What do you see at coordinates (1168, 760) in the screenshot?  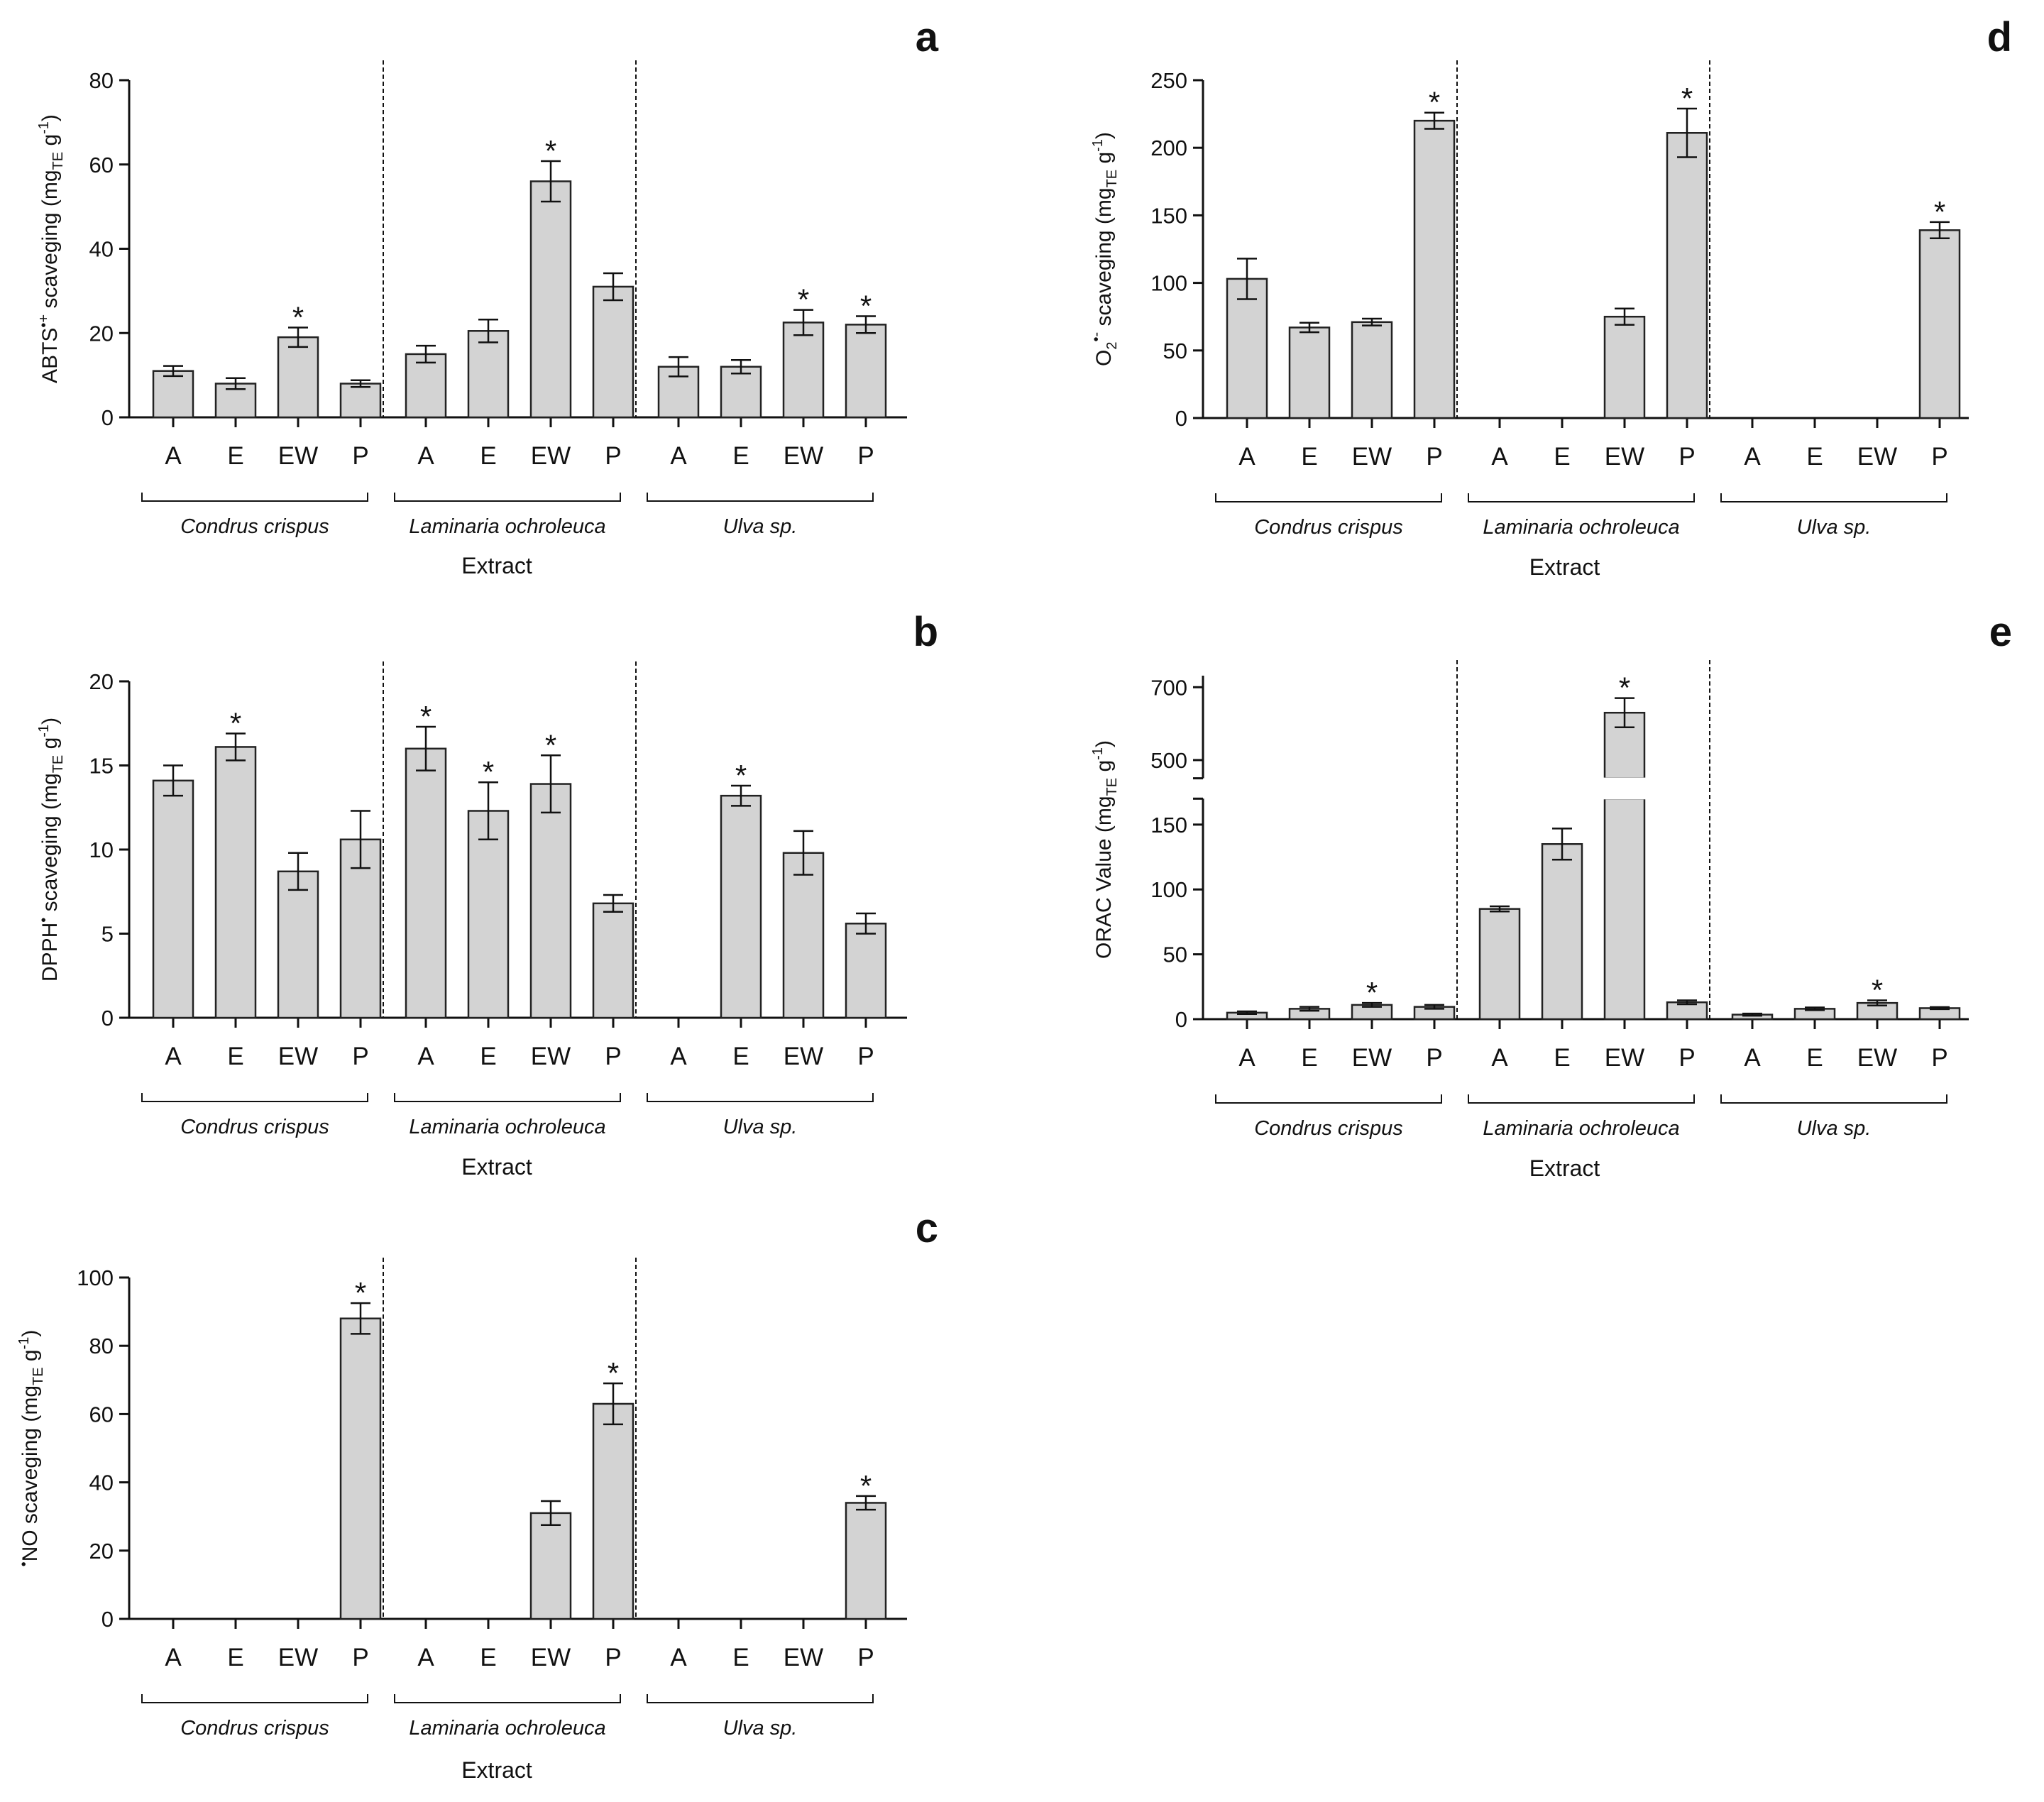 I see `y-tick-label: 500` at bounding box center [1168, 760].